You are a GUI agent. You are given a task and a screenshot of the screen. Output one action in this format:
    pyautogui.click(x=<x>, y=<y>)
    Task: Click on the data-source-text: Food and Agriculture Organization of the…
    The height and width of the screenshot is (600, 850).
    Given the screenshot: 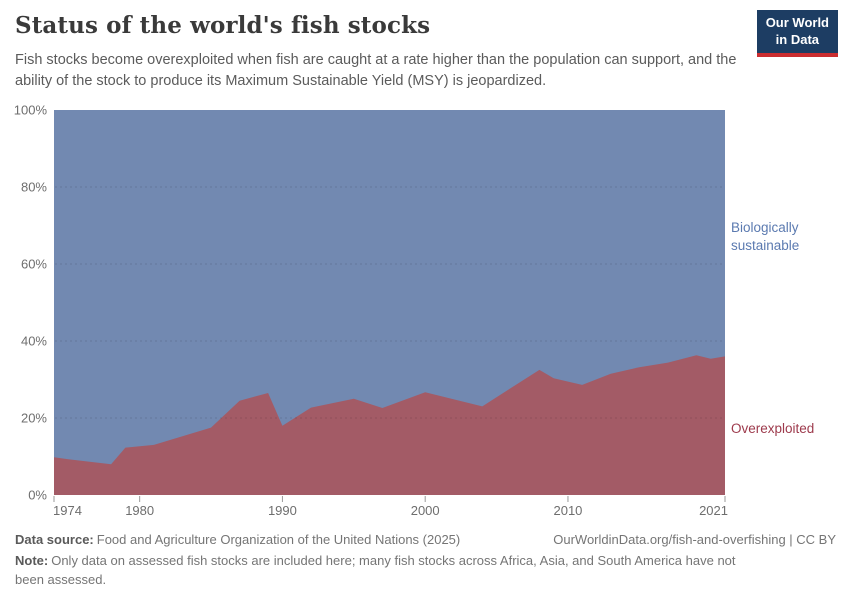 What is the action you would take?
    pyautogui.click(x=278, y=539)
    